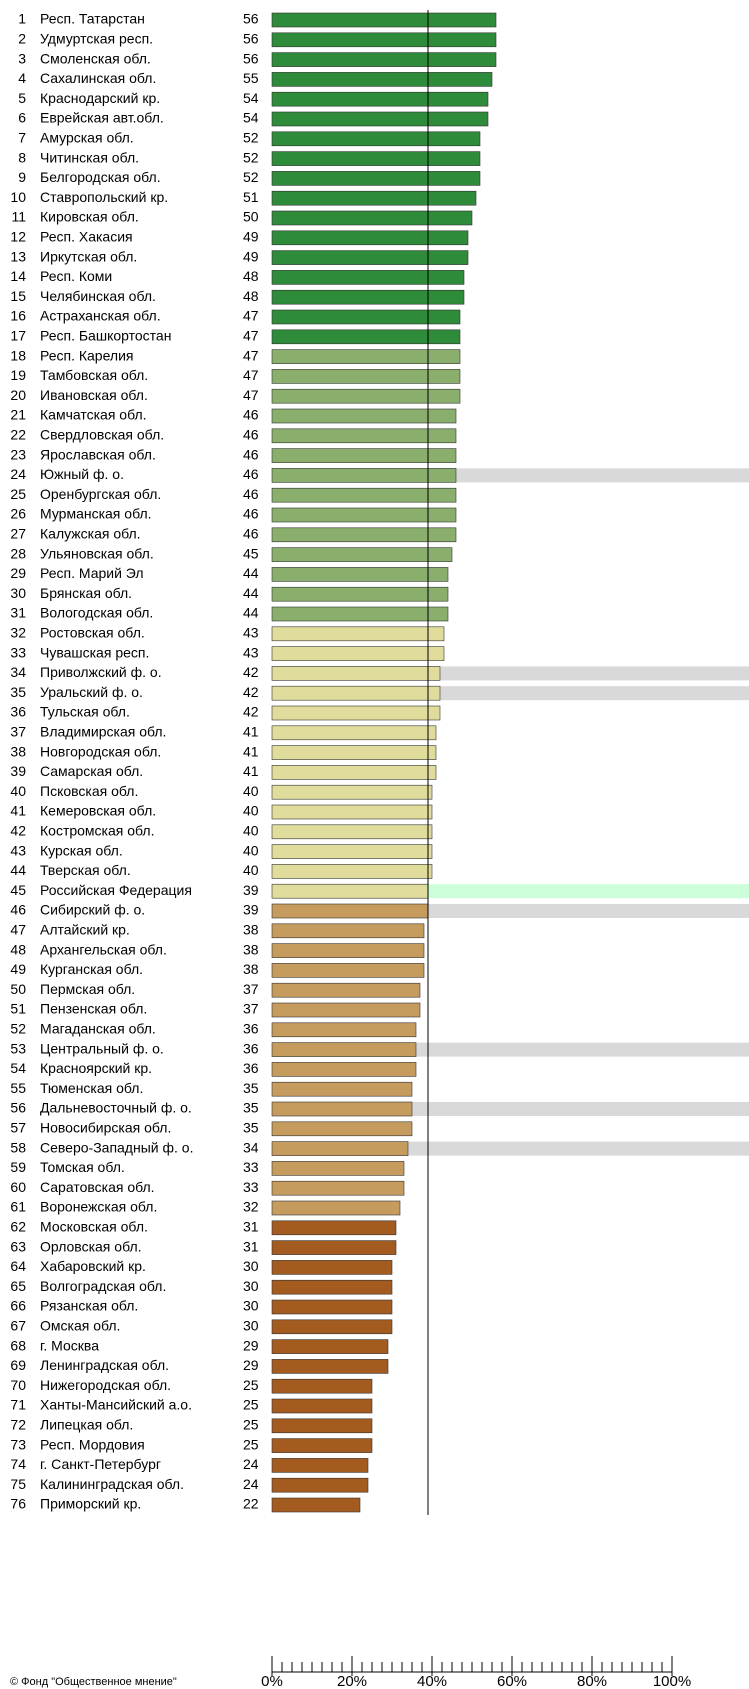 This screenshot has width=749, height=1689. I want to click on x-tick-label: 60%, so click(512, 1681).